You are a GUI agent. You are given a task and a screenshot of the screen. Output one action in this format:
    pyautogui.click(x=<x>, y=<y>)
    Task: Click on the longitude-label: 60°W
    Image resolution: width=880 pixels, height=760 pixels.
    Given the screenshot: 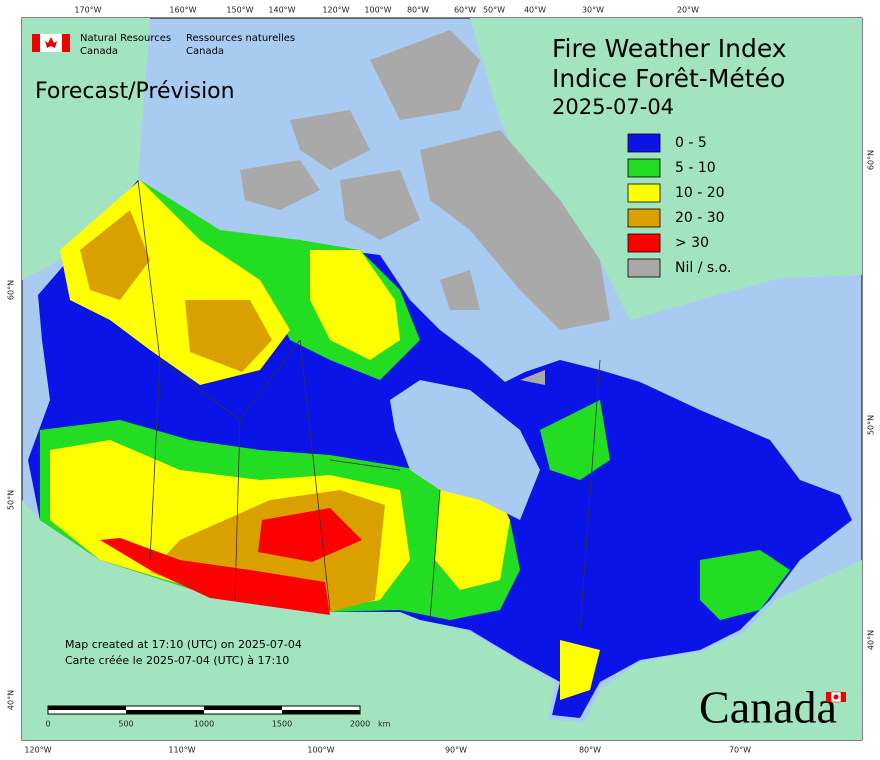 What is the action you would take?
    pyautogui.click(x=465, y=10)
    